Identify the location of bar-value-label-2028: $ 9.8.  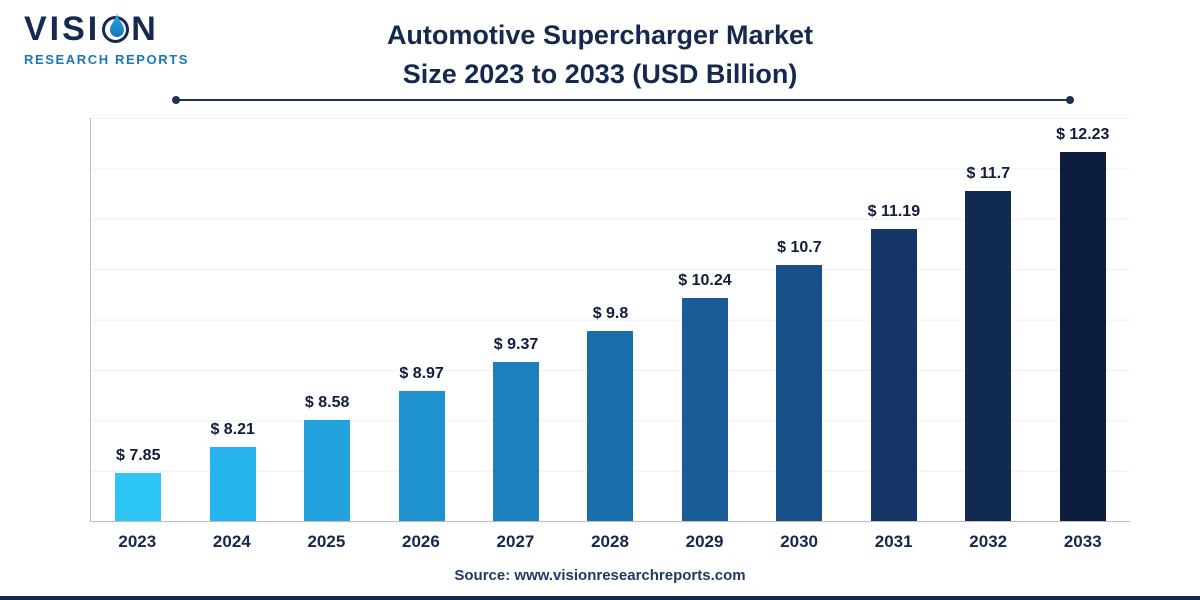
(610, 313).